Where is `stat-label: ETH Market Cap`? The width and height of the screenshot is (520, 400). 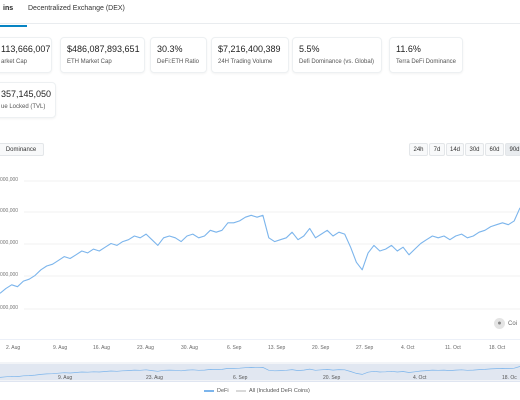
stat-label: ETH Market Cap is located at coordinates (89, 62).